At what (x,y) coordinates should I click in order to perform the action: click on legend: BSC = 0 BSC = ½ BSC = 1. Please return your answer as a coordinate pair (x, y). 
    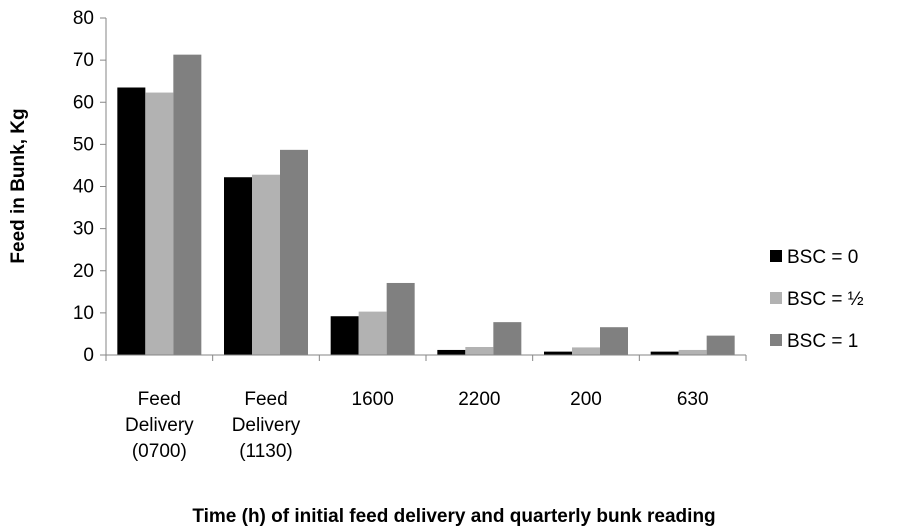
    Looking at the image, I should click on (817, 299).